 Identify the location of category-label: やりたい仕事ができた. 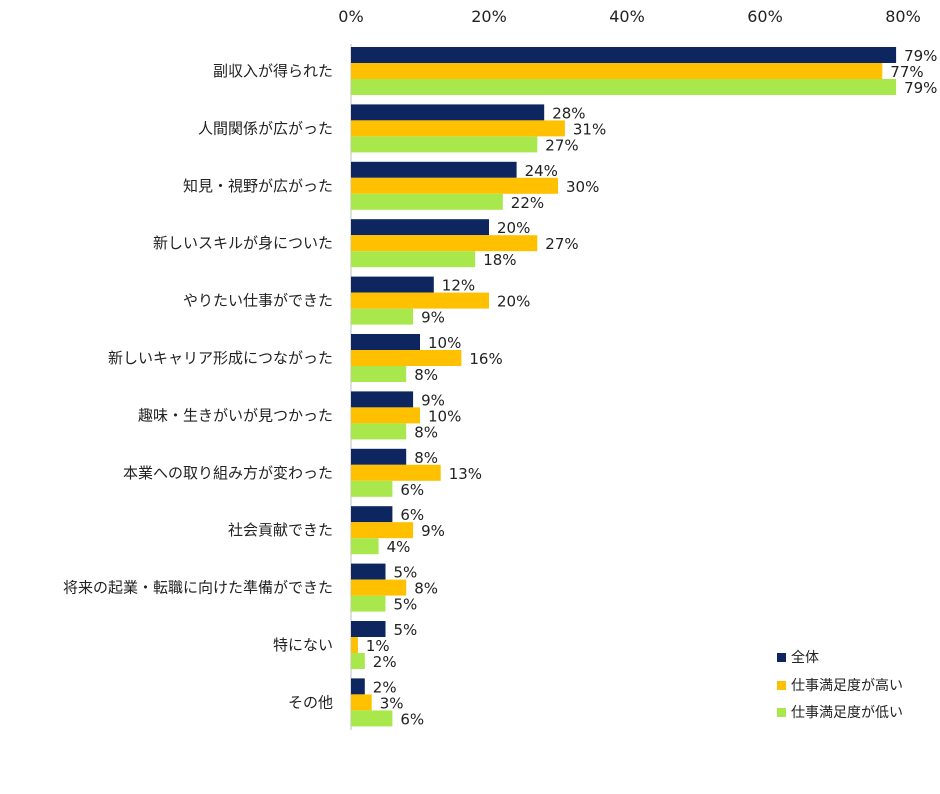
(258, 301).